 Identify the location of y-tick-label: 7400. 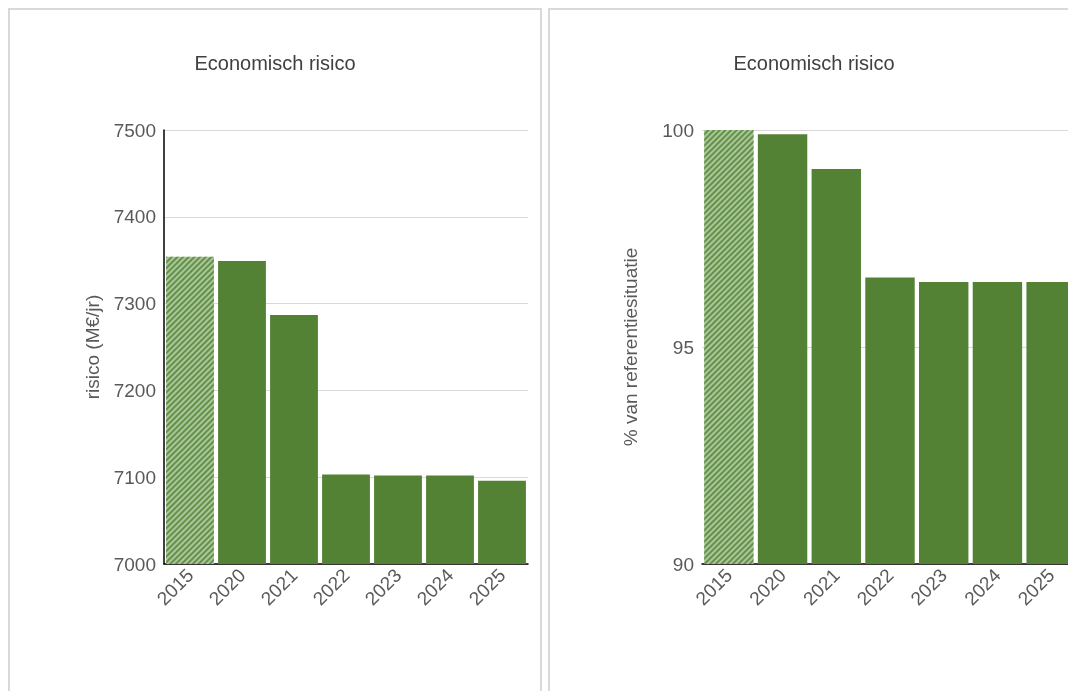
(134, 217).